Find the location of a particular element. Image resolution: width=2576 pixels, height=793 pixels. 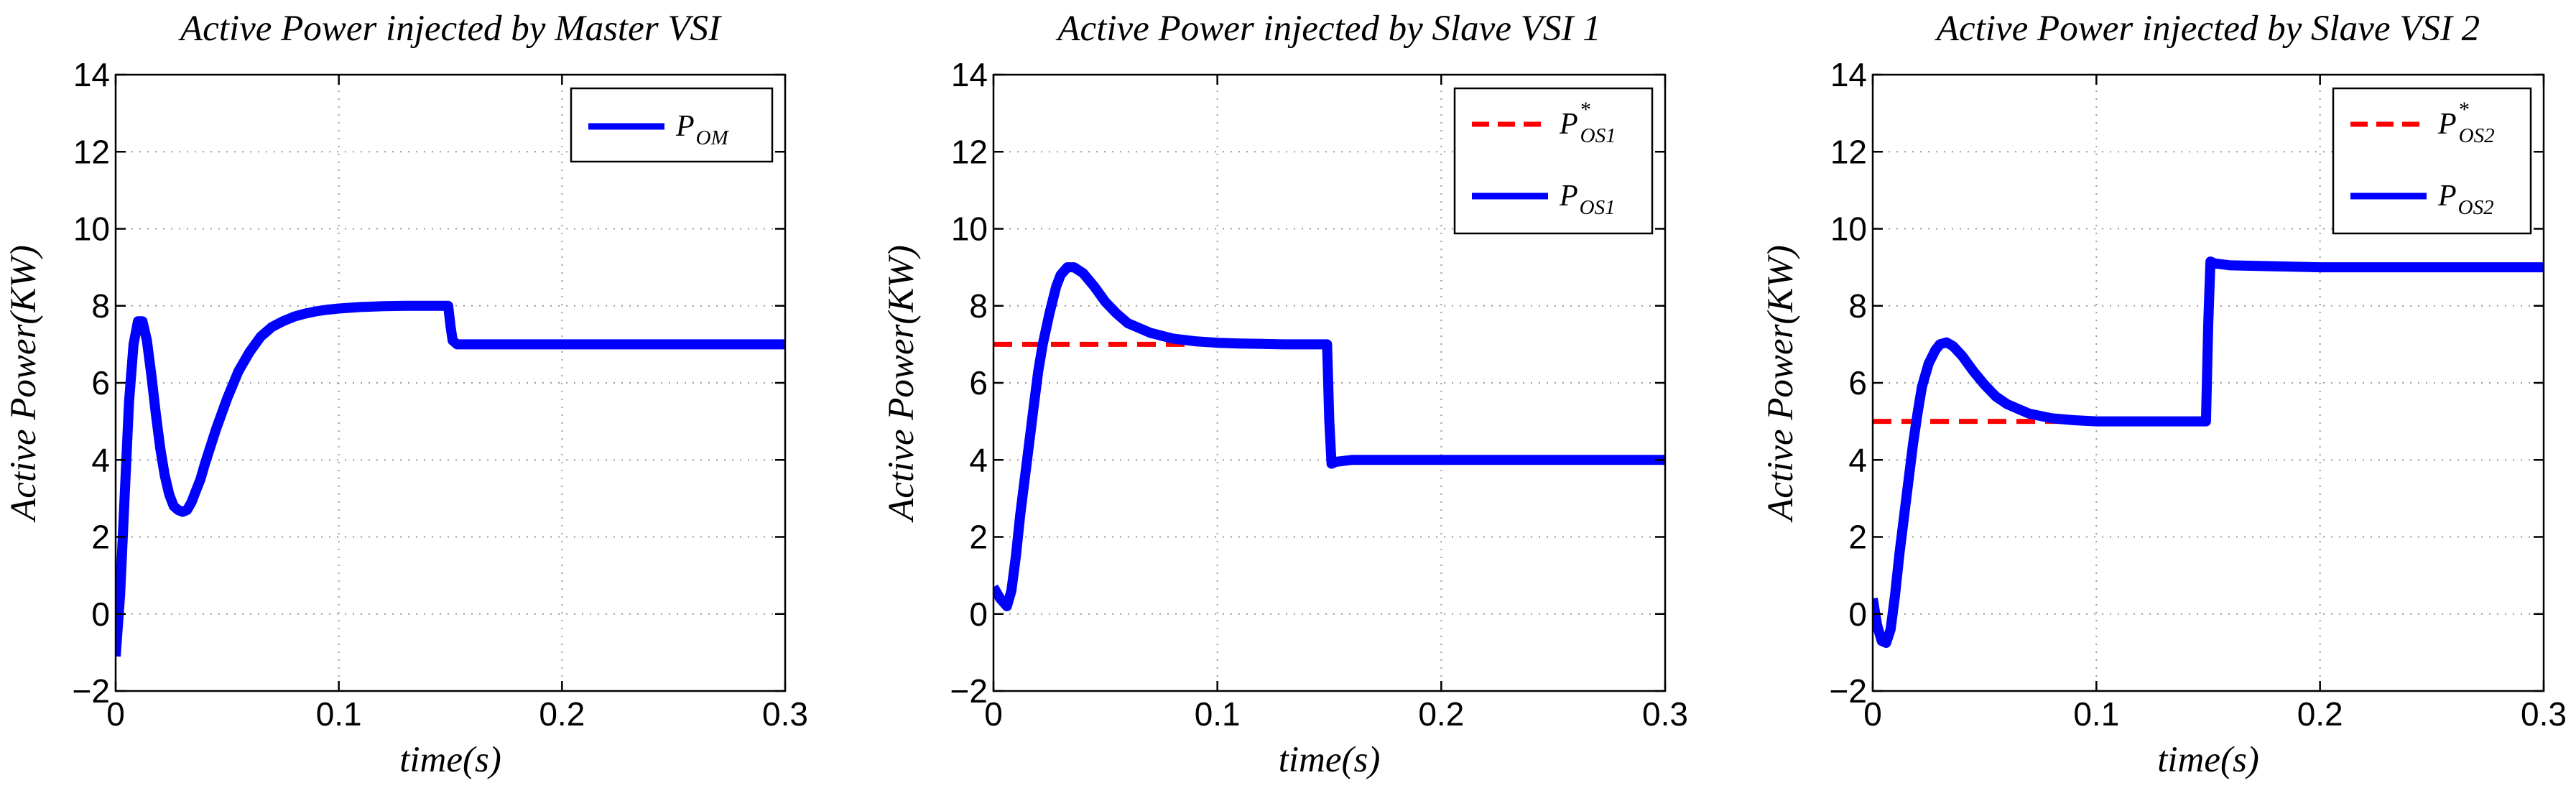

c0-legend: POM is located at coordinates (672, 125).